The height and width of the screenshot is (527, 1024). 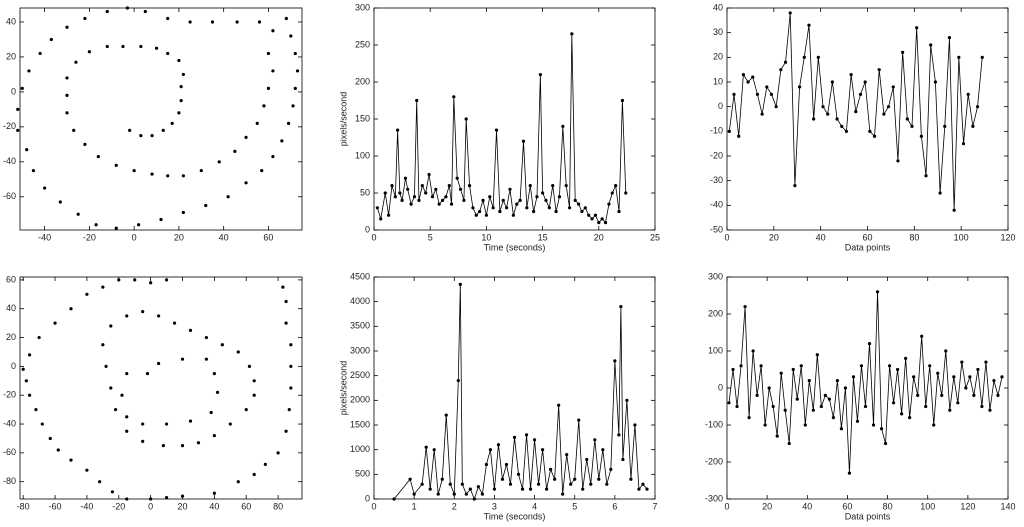 What do you see at coordinates (486, 237) in the screenshot?
I see `x-tick-label: 10` at bounding box center [486, 237].